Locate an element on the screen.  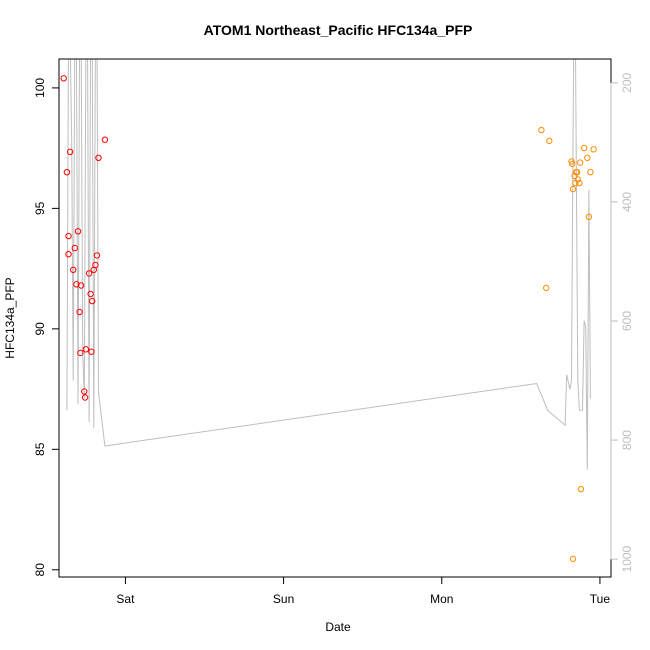
x-tick-label: Tue is located at coordinates (600, 599).